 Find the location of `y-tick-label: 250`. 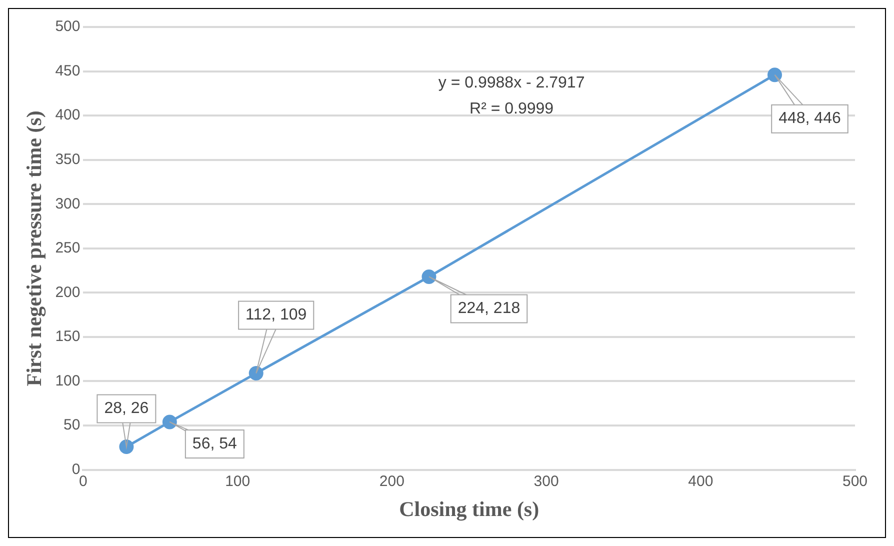

y-tick-label: 250 is located at coordinates (67, 248).